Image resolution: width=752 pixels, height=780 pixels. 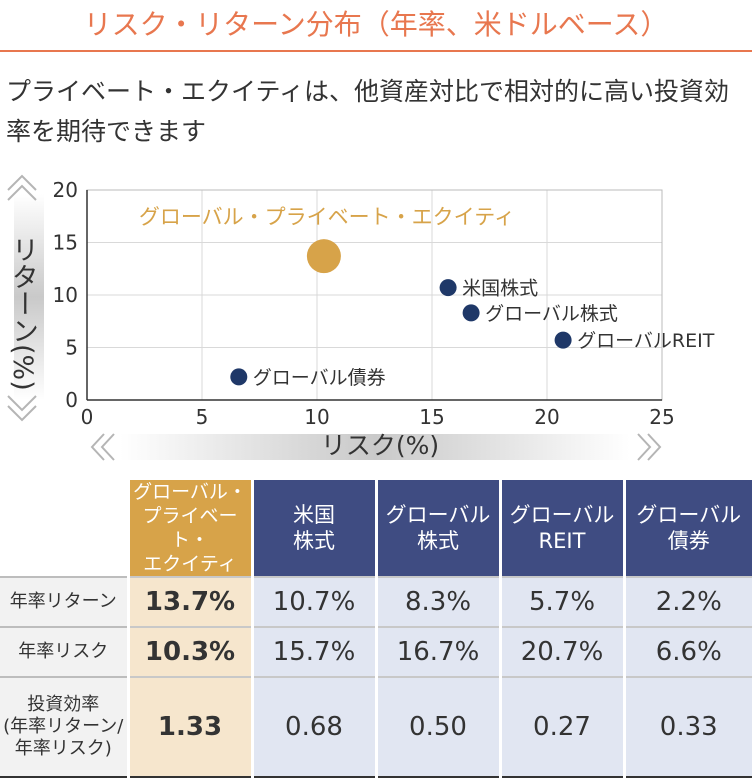 I want to click on table-cell: 10.3%, so click(x=189, y=651).